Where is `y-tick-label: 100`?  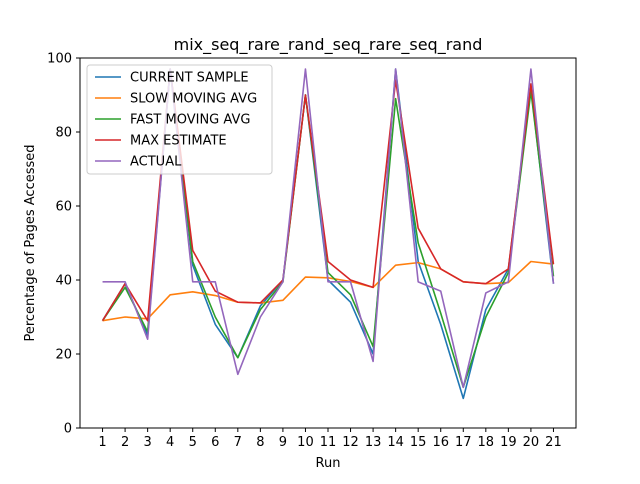 y-tick-label: 100 is located at coordinates (59, 59).